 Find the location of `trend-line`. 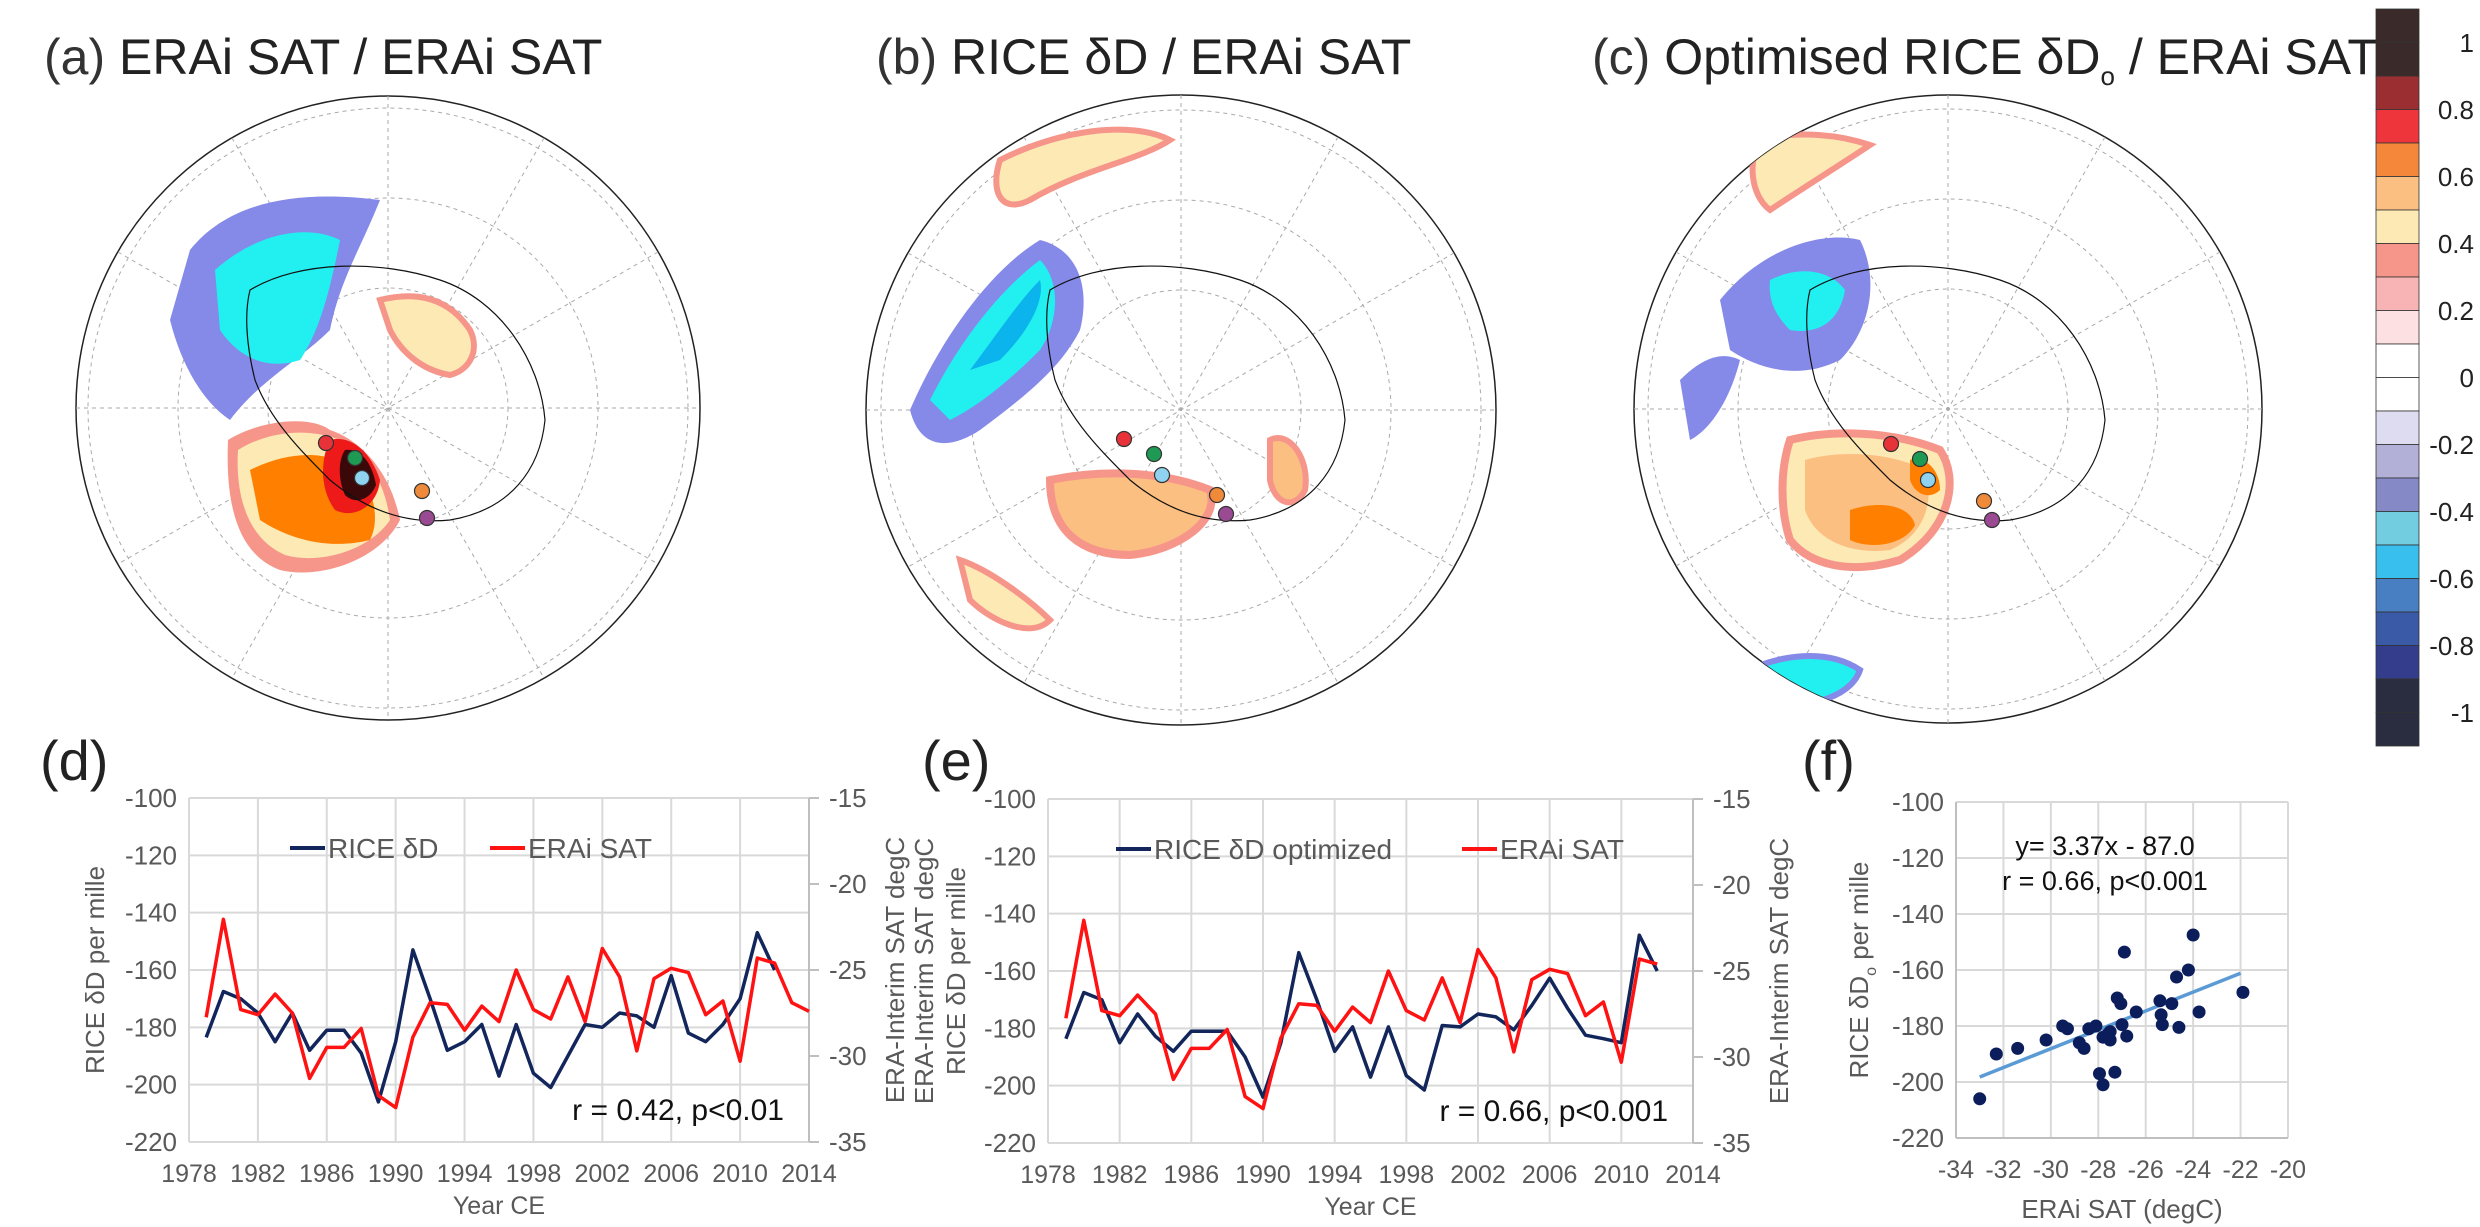

trend-line is located at coordinates (2110, 1025).